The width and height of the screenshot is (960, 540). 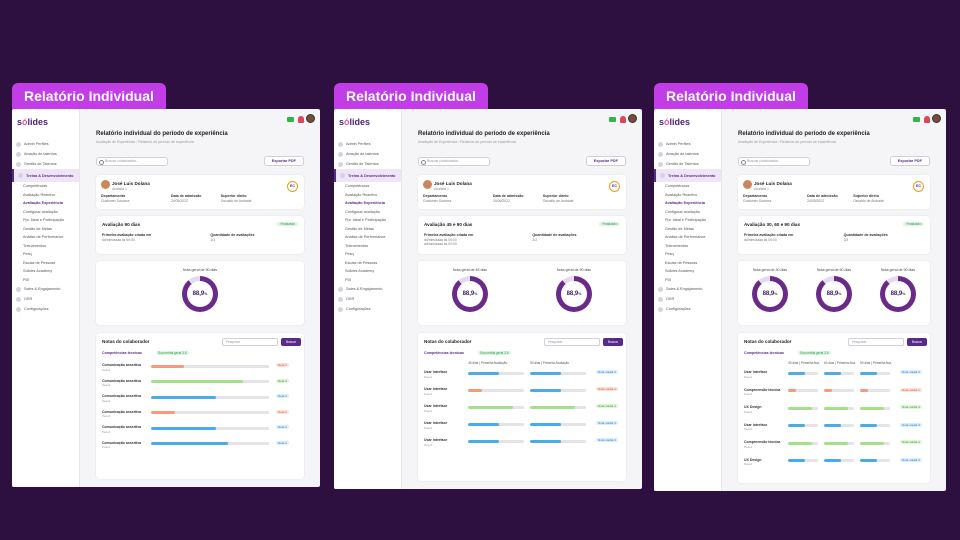 What do you see at coordinates (898, 270) in the screenshot?
I see `ring-label: Nota geral de 90 dias` at bounding box center [898, 270].